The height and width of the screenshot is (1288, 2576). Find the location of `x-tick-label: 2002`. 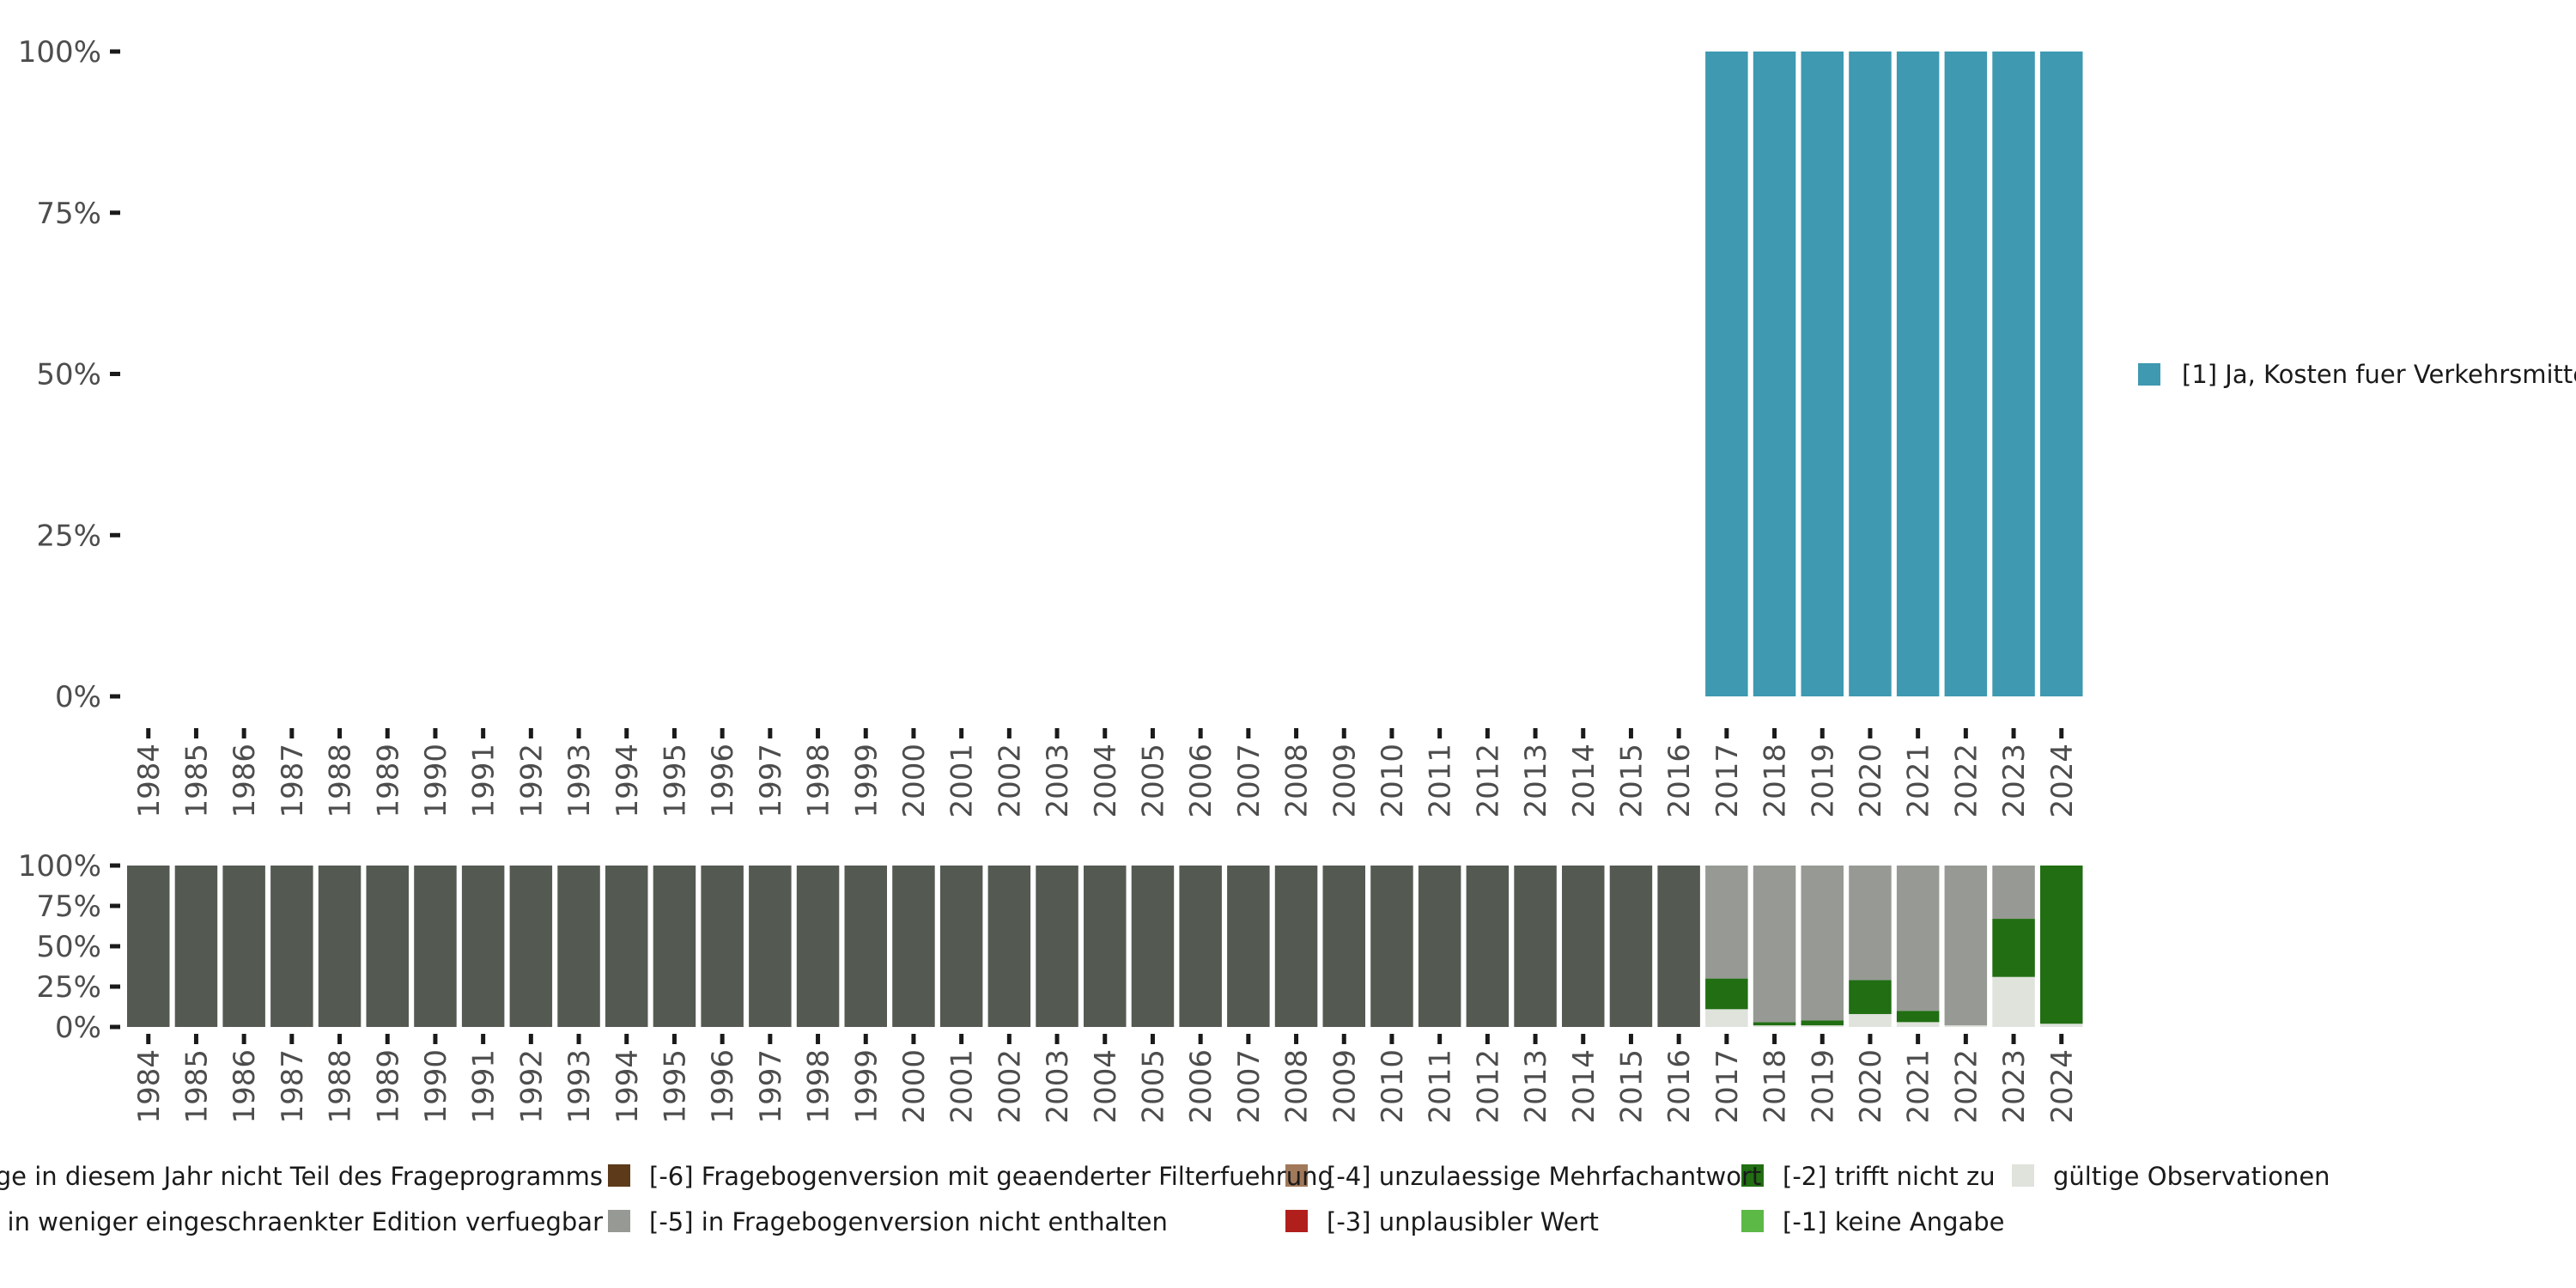

x-tick-label: 2002 is located at coordinates (1010, 781).